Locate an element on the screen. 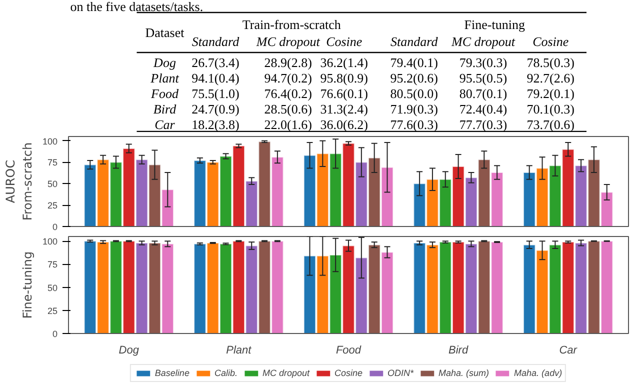  text: Plant is located at coordinates (165, 78).